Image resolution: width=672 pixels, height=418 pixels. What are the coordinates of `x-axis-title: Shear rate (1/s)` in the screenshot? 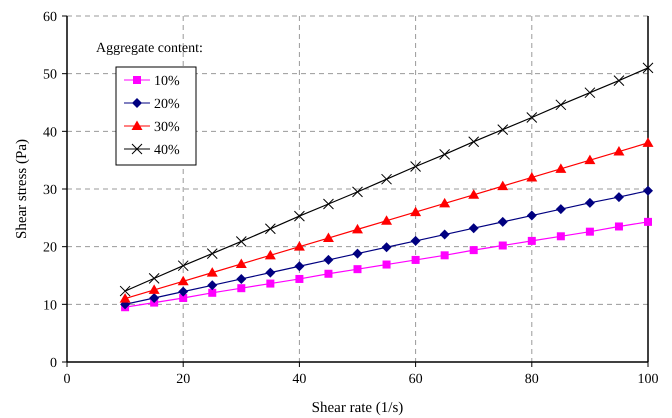 It's located at (358, 408).